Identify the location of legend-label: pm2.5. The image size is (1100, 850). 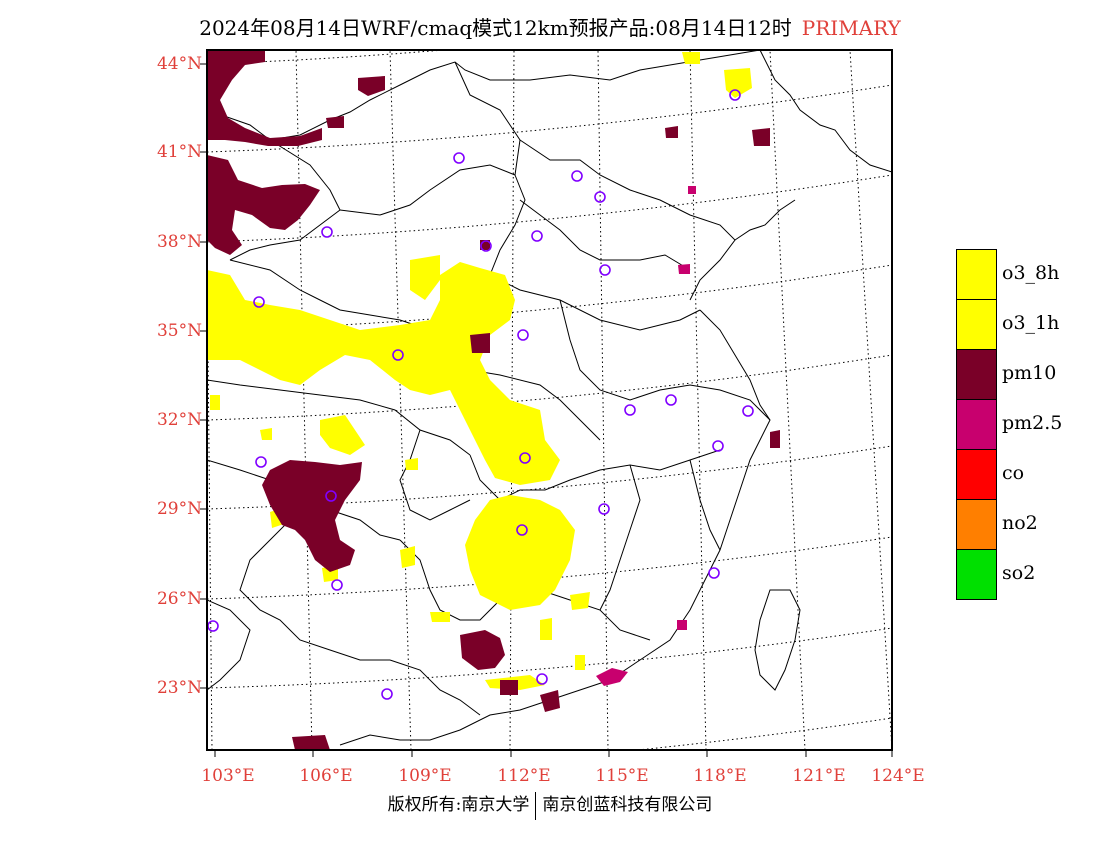
(1032, 423).